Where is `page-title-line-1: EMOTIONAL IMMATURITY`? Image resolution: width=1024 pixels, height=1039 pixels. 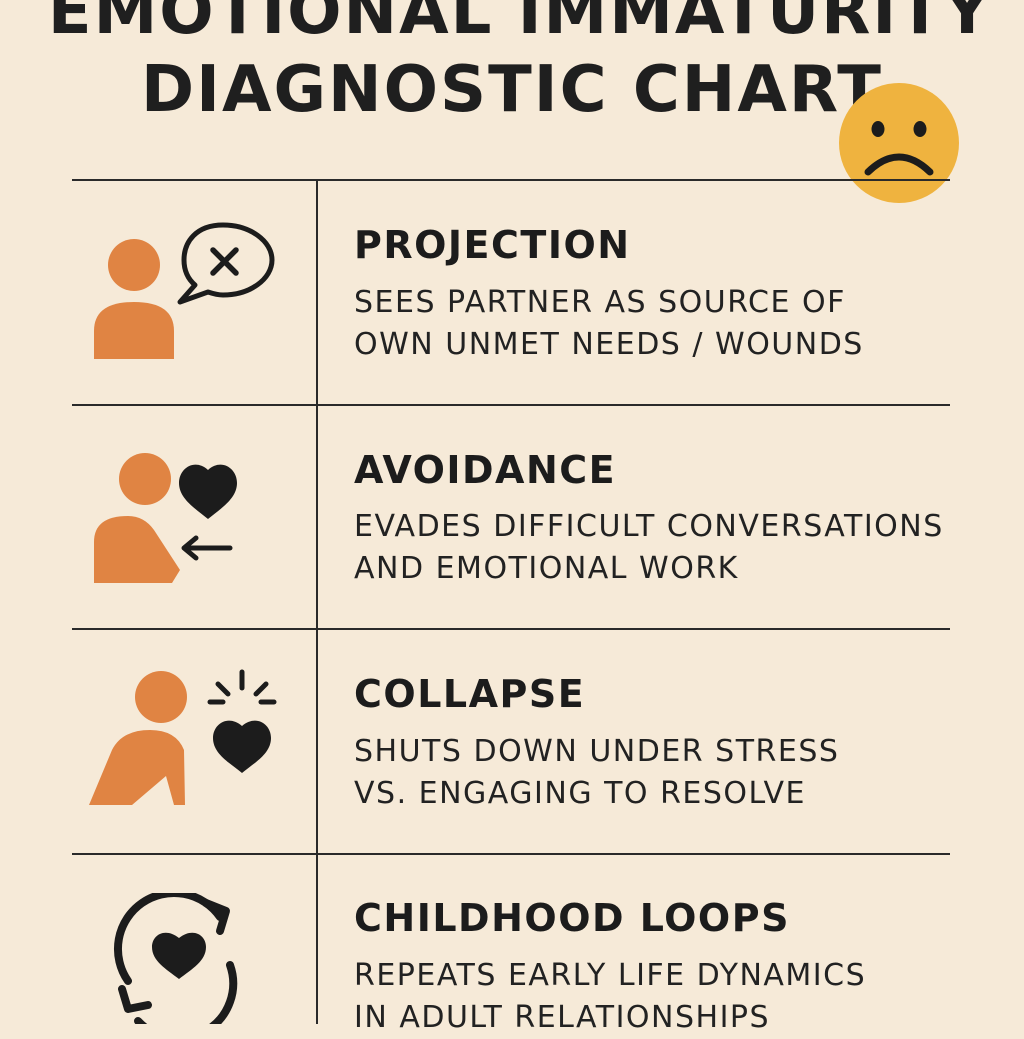
page-title-line-1: EMOTIONAL IMMATURITY is located at coordinates (520, 24).